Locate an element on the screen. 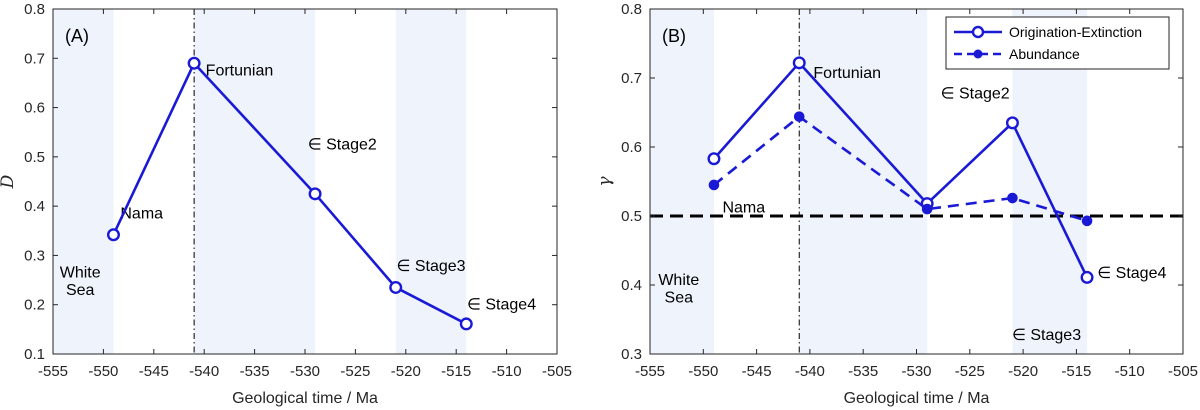 This screenshot has height=410, width=1200. legend-label: Origination-Extinction is located at coordinates (1075, 32).